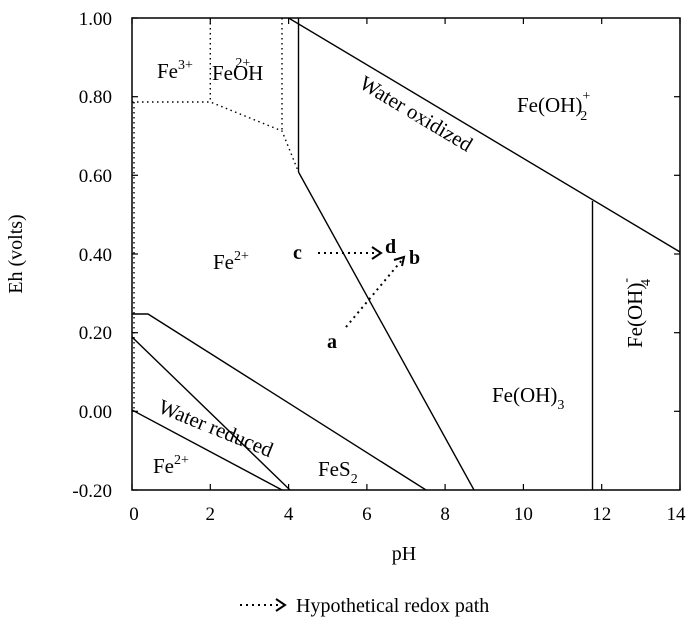 This screenshot has width=696, height=620. Describe the element at coordinates (399, 261) in the screenshot. I see `arrowhead-a-to-b` at that location.